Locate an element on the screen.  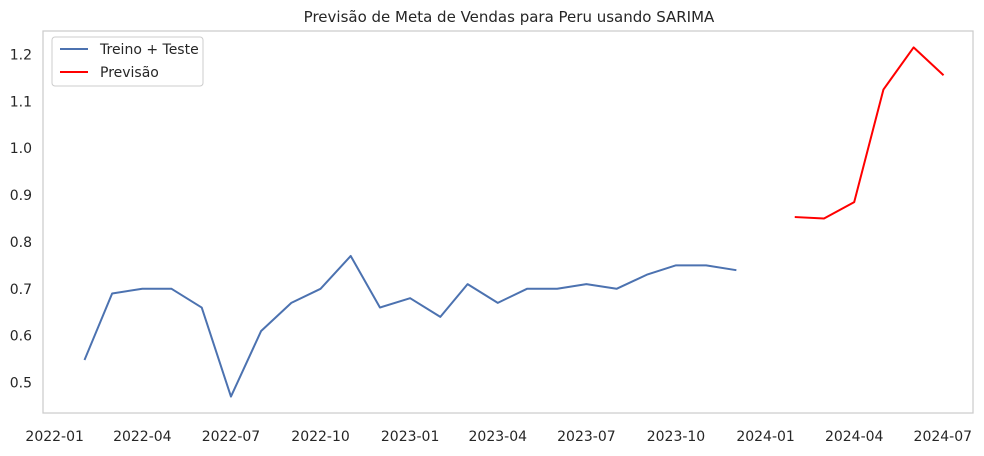
legend-box is located at coordinates (127, 61).